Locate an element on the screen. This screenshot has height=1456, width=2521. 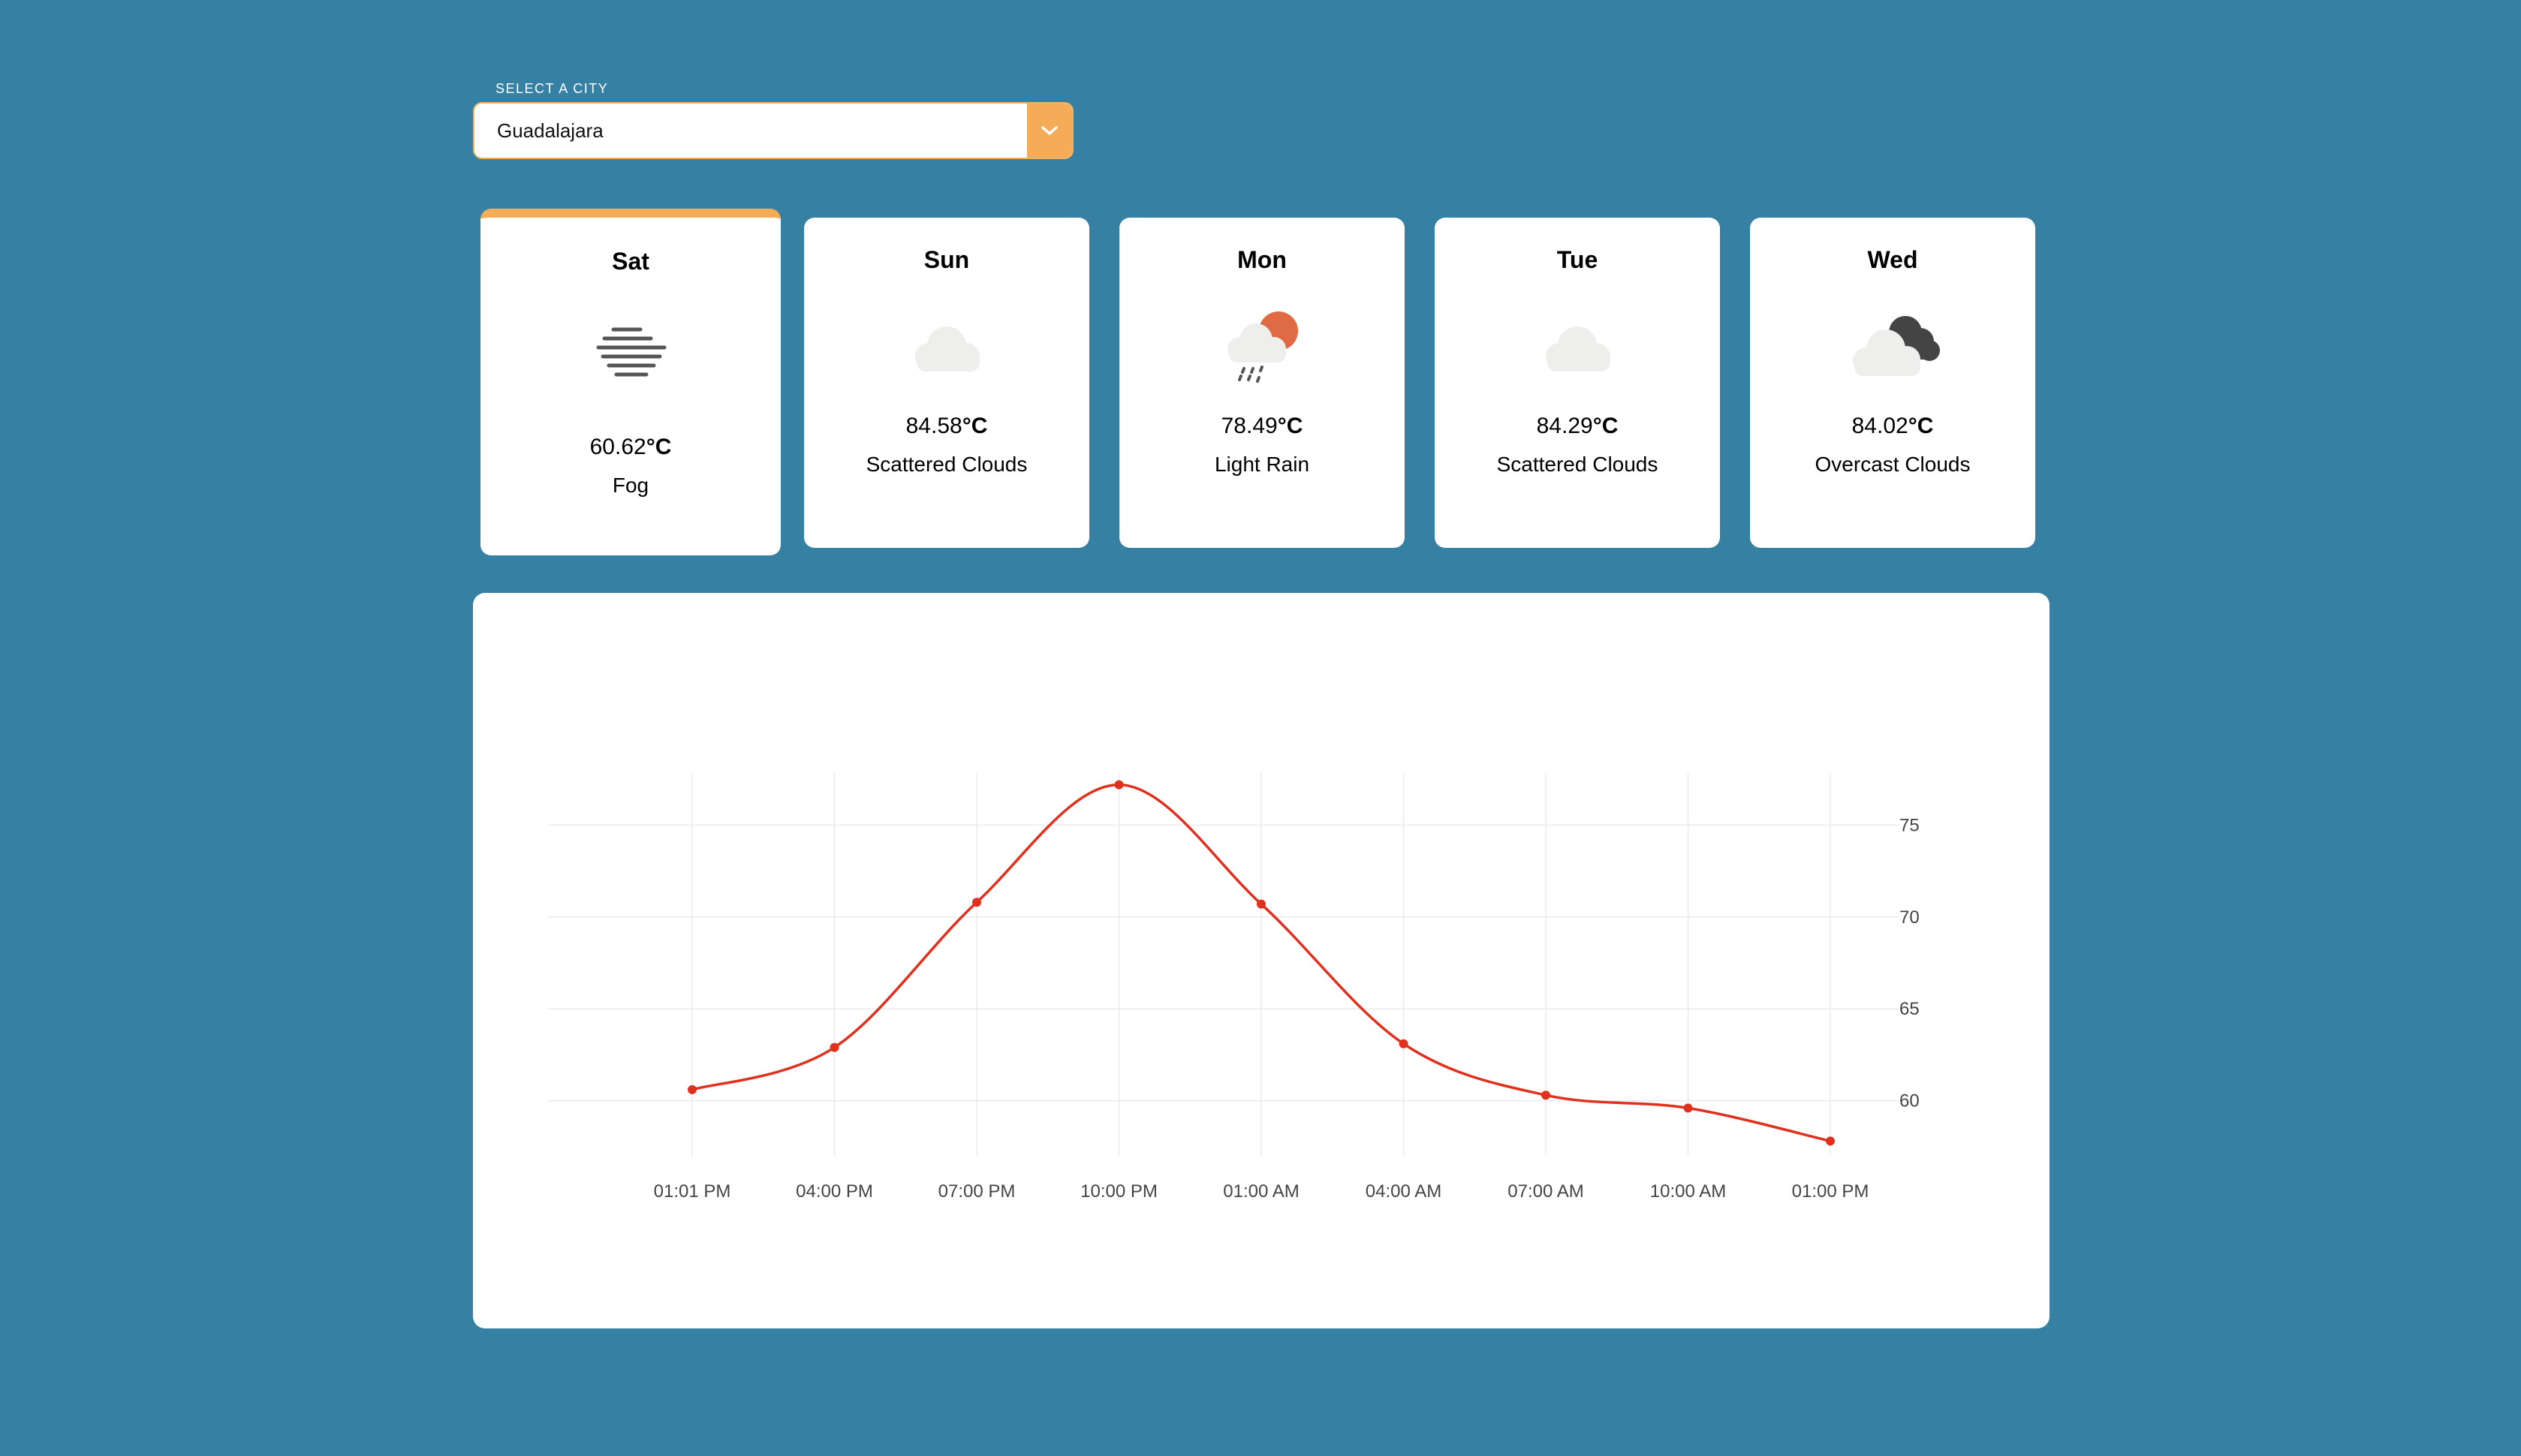
forecast-temp: 84.02°C is located at coordinates (1892, 426).